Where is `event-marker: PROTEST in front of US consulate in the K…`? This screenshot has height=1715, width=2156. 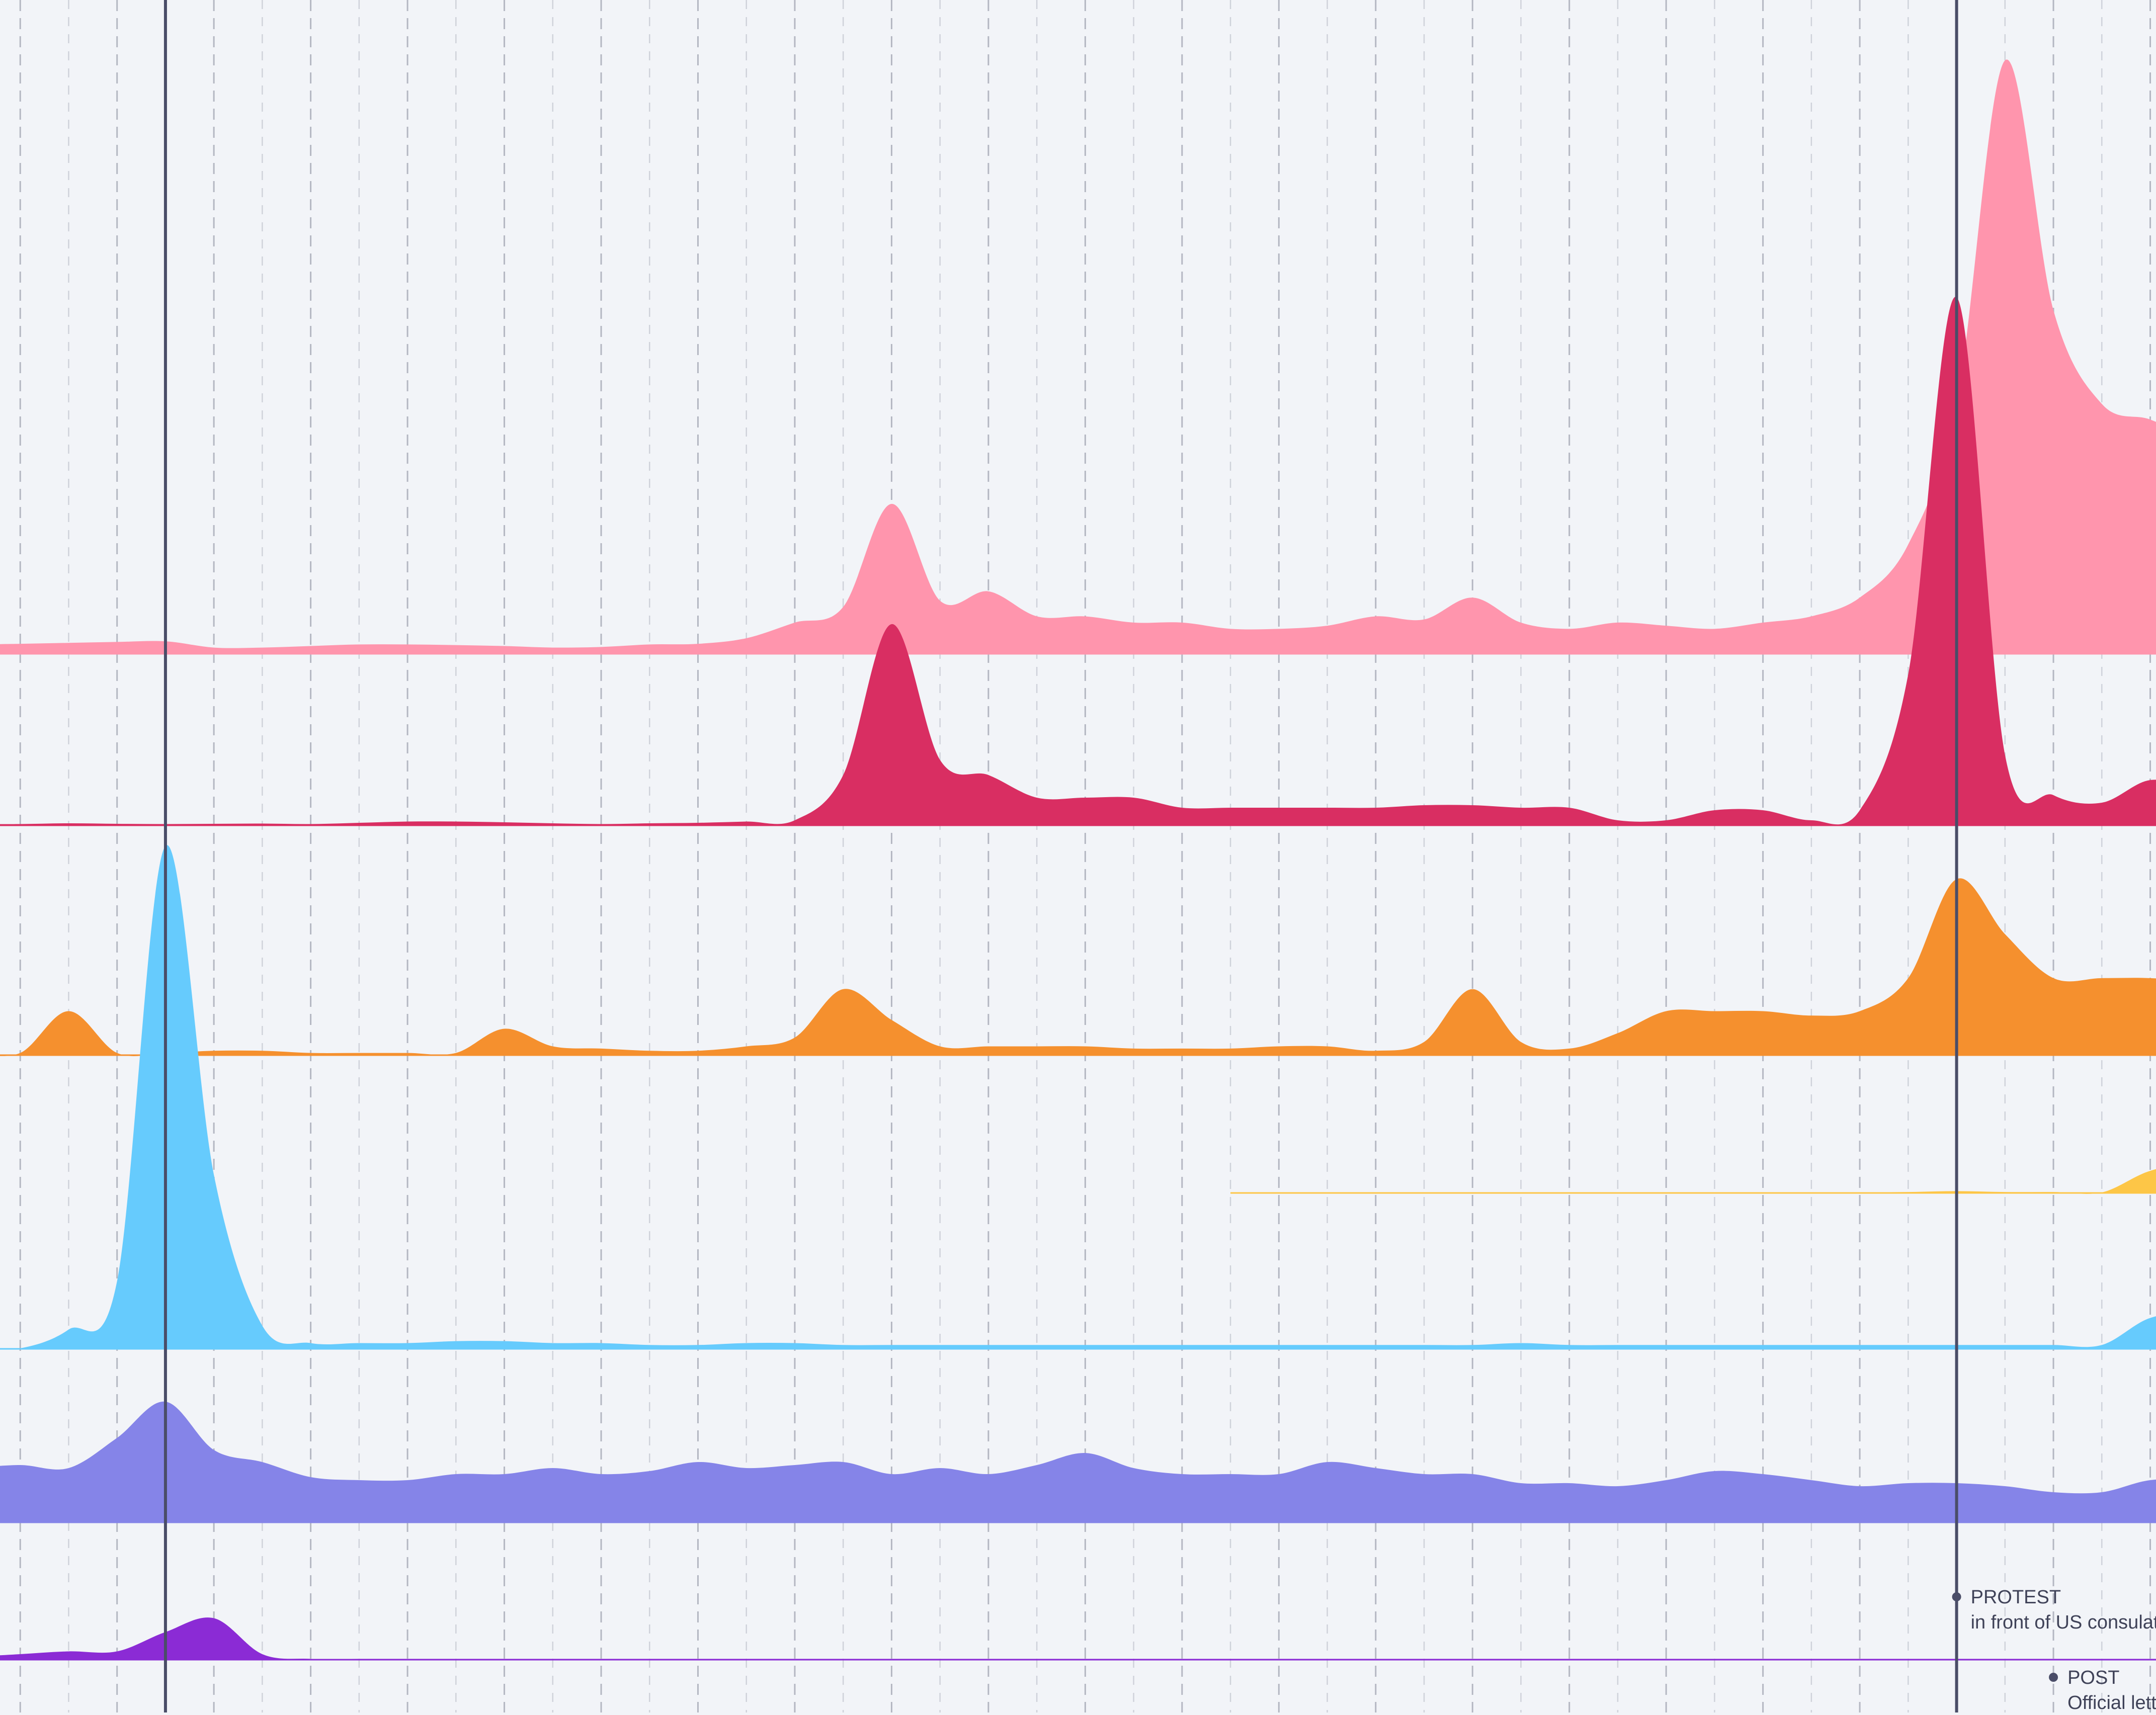 event-marker: PROTEST in front of US consulate in the K… is located at coordinates (2054, 856).